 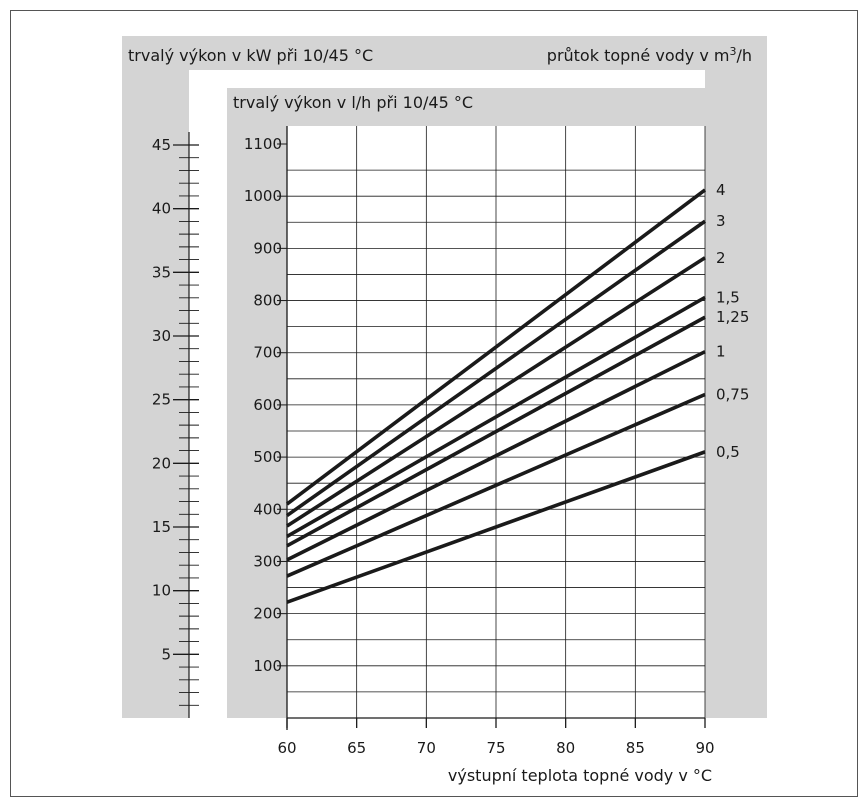 What do you see at coordinates (732, 317) in the screenshot?
I see `series-label: 1,25` at bounding box center [732, 317].